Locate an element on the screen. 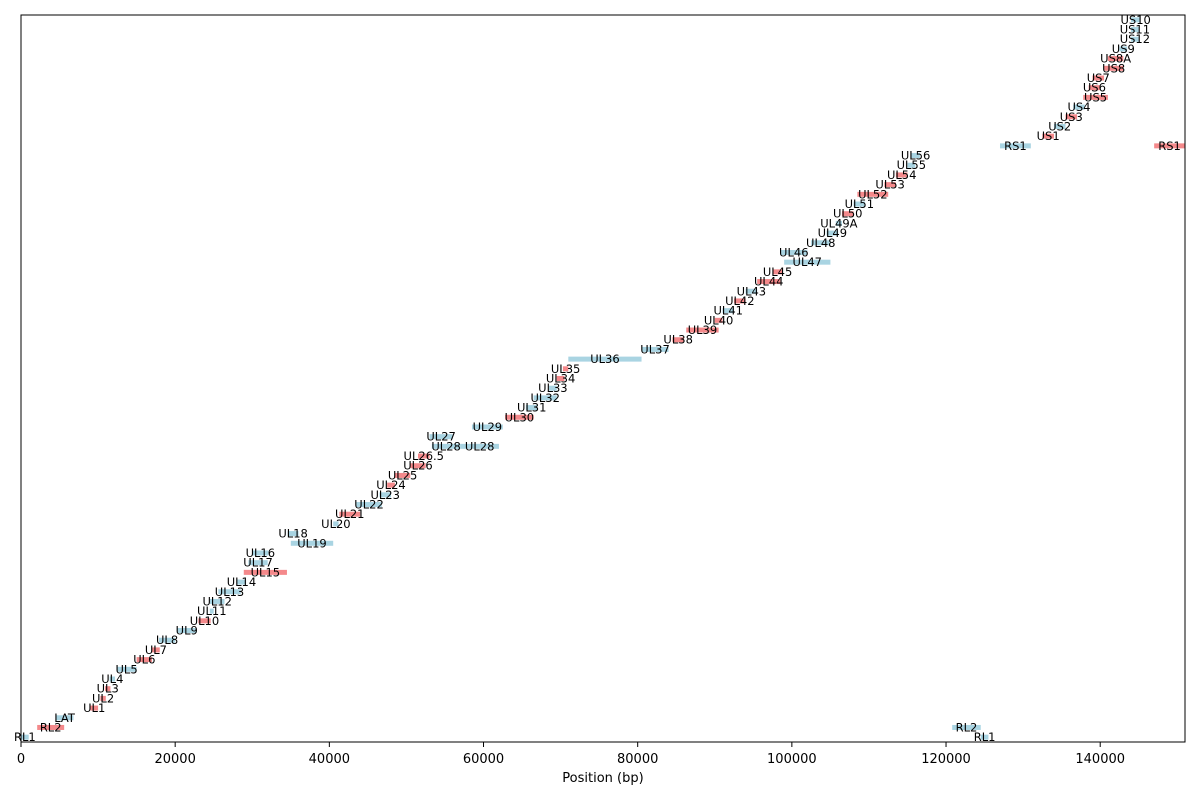 The height and width of the screenshot is (800, 1200). gene-bar-ul10 is located at coordinates (204, 621).